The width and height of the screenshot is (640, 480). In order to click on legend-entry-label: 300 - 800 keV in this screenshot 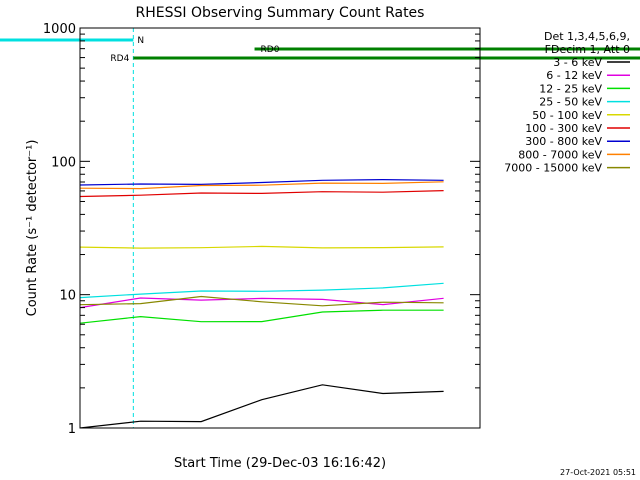, I will do `click(563, 141)`.